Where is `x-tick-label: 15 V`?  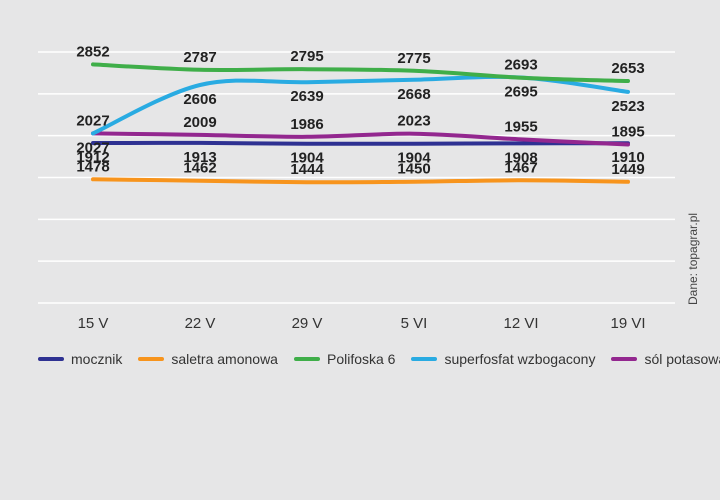
x-tick-label: 15 V is located at coordinates (93, 323).